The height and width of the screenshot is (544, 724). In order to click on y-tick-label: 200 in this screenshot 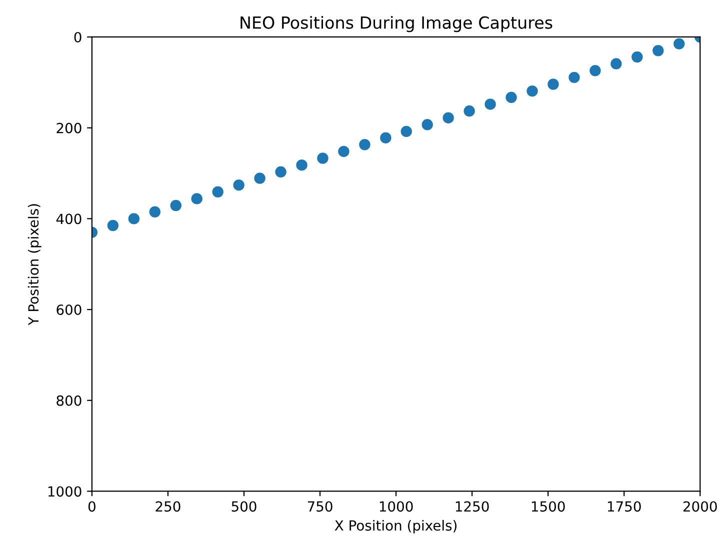, I will do `click(69, 128)`.